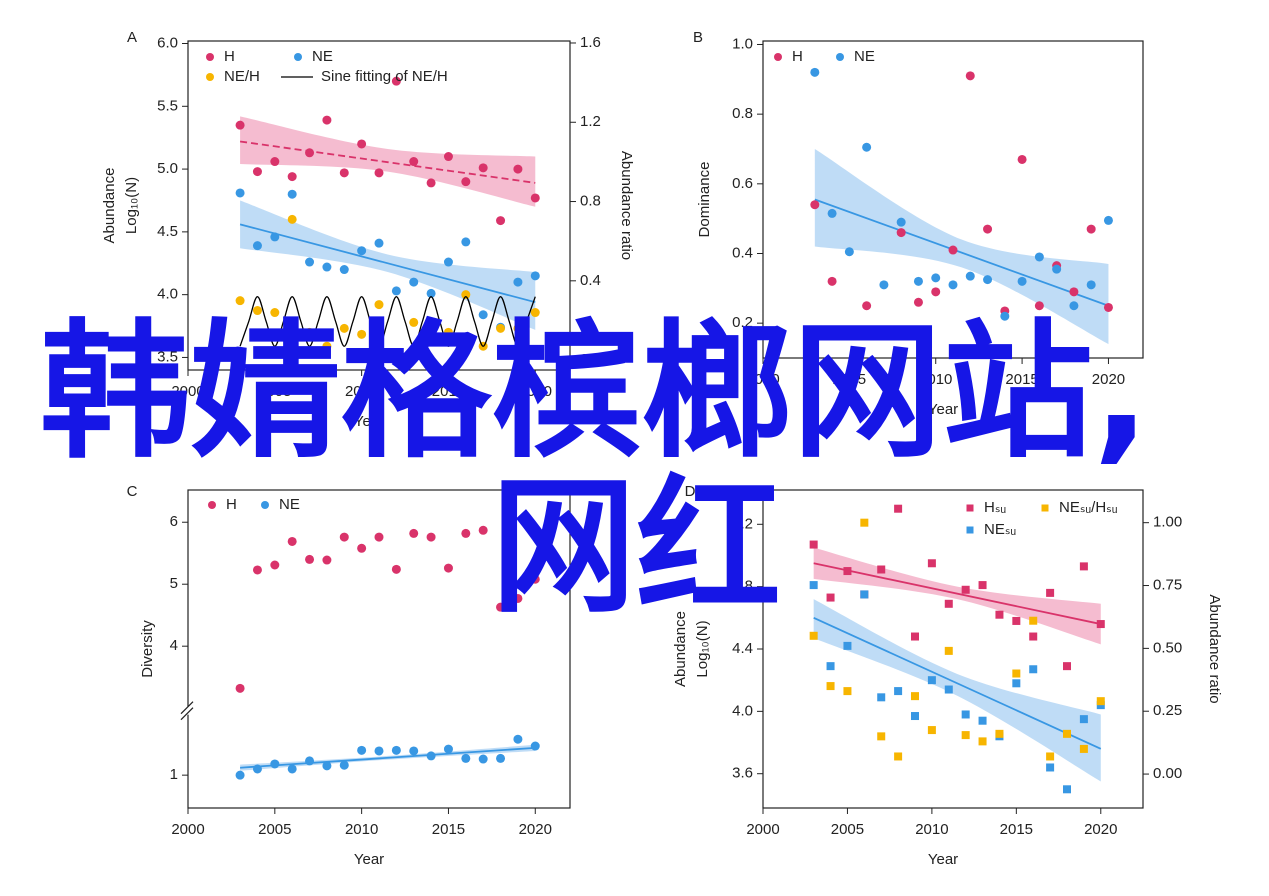  What do you see at coordinates (742, 113) in the screenshot?
I see `y-tick-label: 0.8` at bounding box center [742, 113].